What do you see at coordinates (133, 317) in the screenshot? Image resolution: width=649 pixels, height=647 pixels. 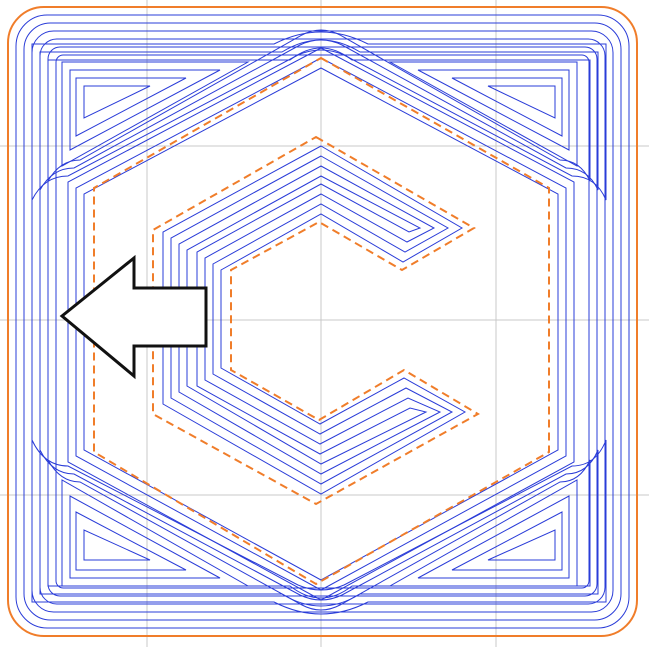 I see `left-arrow-icon` at bounding box center [133, 317].